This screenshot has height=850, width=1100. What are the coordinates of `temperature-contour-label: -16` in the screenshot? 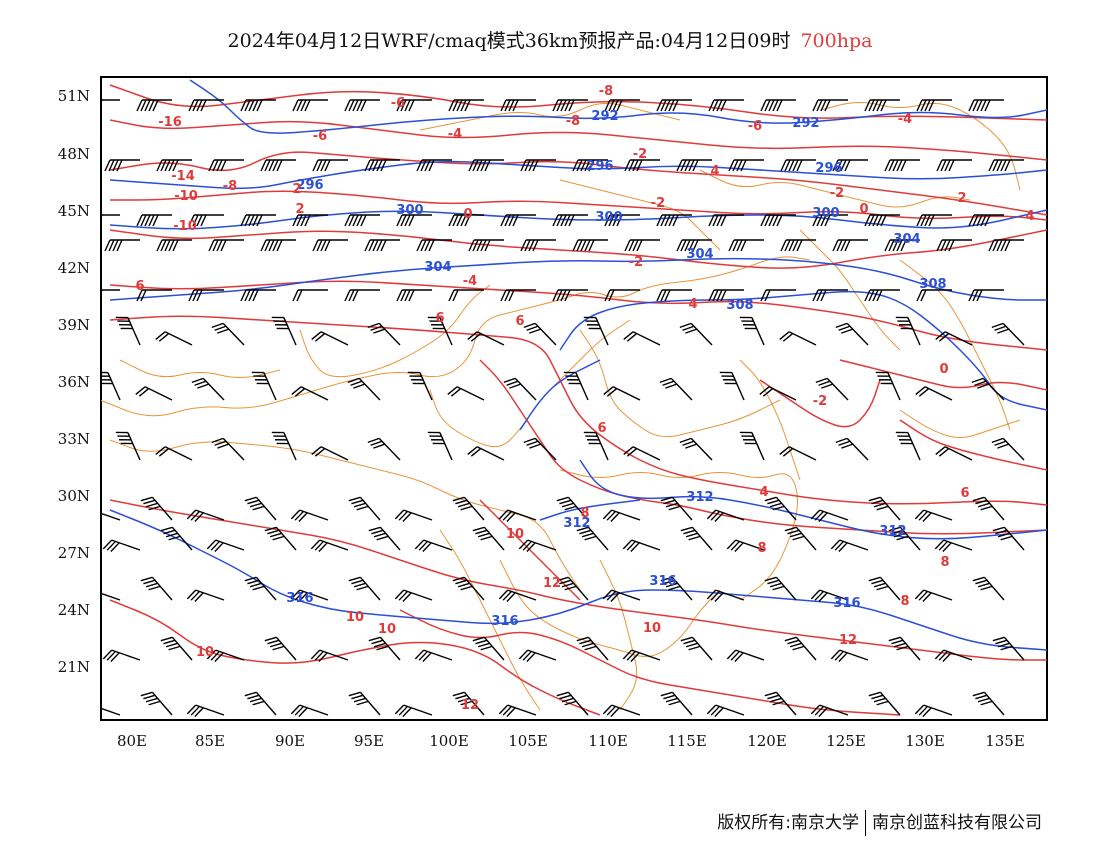 It's located at (170, 122).